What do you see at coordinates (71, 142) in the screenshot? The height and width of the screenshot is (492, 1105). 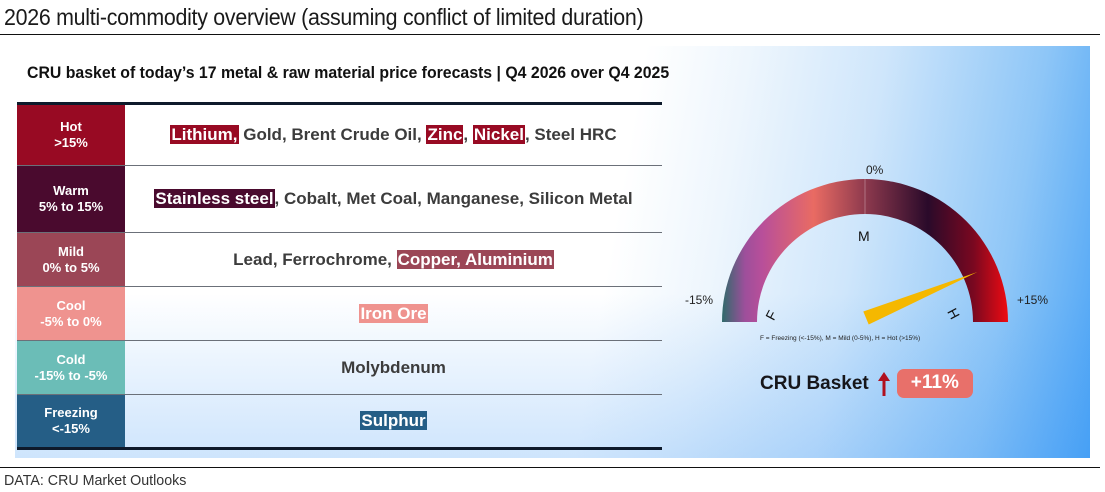 I see `category-range: >15%` at bounding box center [71, 142].